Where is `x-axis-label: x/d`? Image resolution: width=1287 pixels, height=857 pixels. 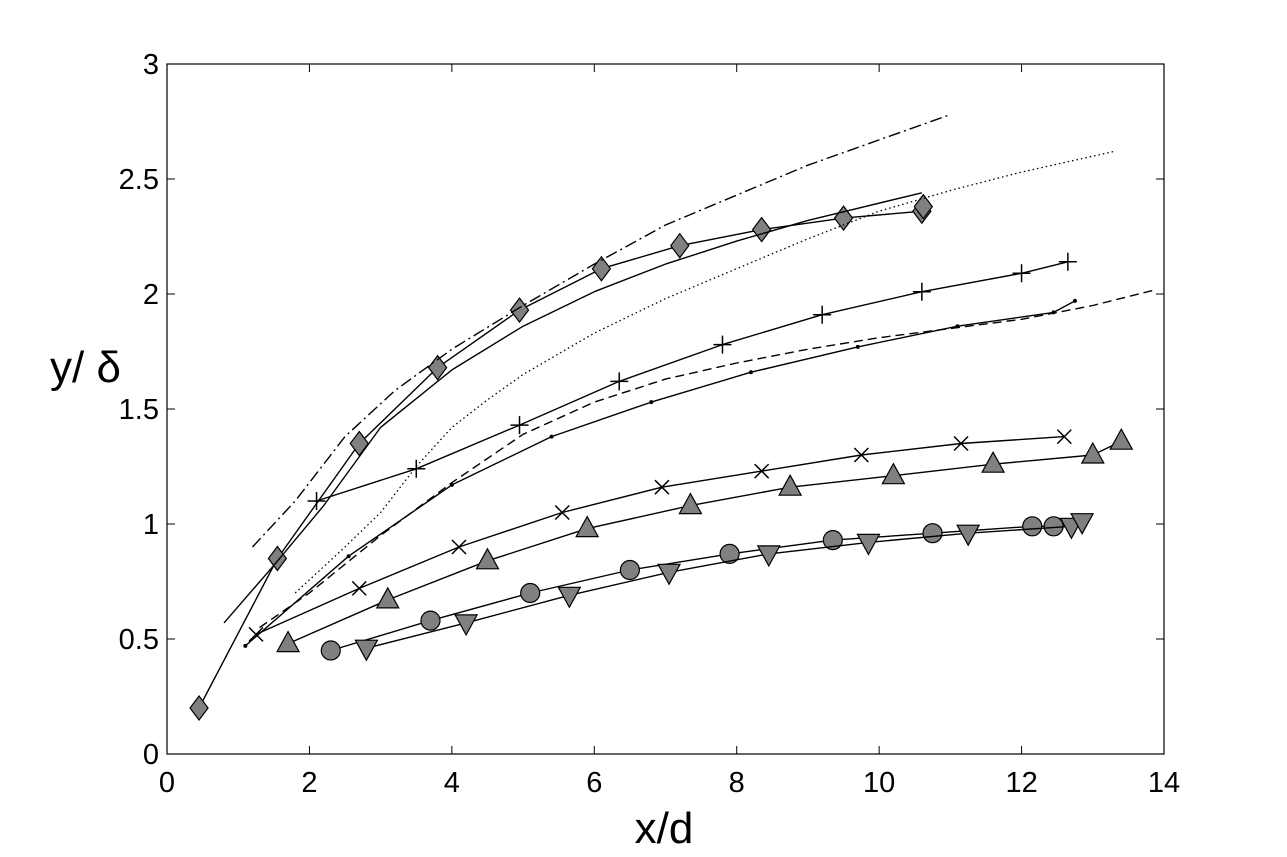
x-axis-label: x/d is located at coordinates (664, 828).